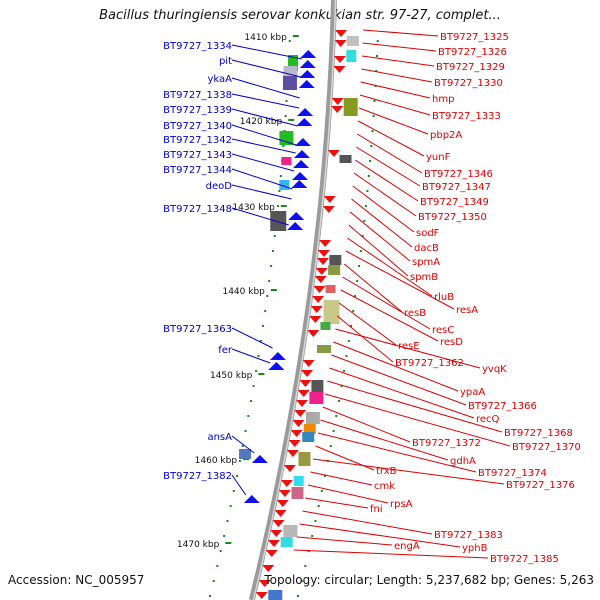  What do you see at coordinates (463, 461) in the screenshot?
I see `right-gene-label: gdhA` at bounding box center [463, 461].